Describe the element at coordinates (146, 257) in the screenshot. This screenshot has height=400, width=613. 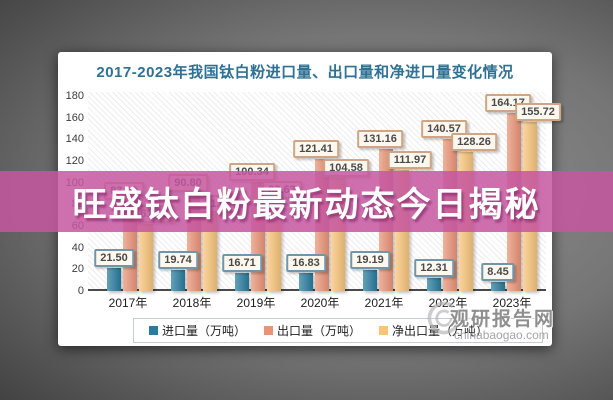
I see `bar-净出口量（万吨）-2017年` at that location.